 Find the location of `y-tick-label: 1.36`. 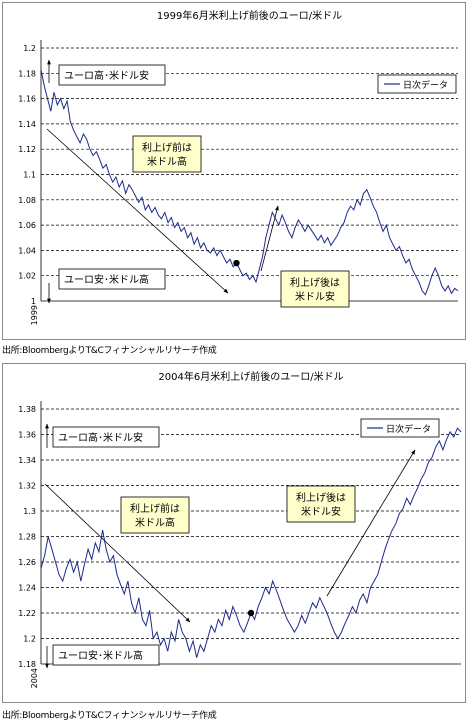

y-tick-label: 1.36 is located at coordinates (27, 435).